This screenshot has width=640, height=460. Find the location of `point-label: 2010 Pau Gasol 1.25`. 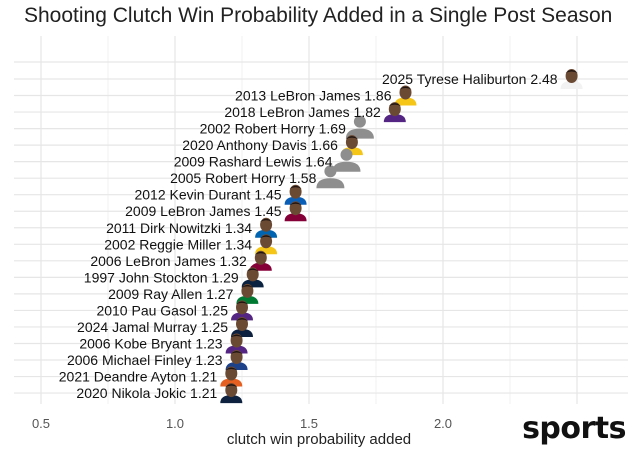

point-label: 2010 Pau Gasol 1.25 is located at coordinates (162, 310).